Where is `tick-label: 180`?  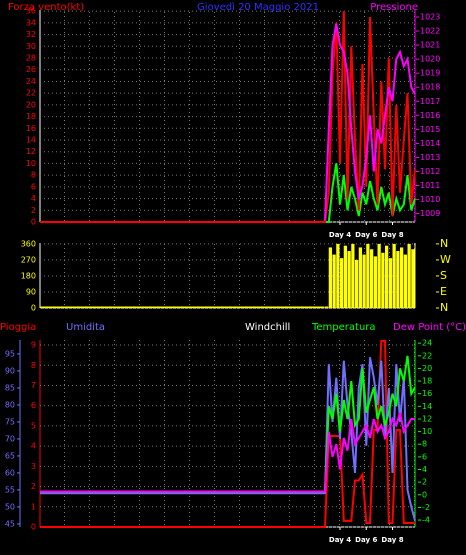 tick-label: 180 is located at coordinates (28, 275).